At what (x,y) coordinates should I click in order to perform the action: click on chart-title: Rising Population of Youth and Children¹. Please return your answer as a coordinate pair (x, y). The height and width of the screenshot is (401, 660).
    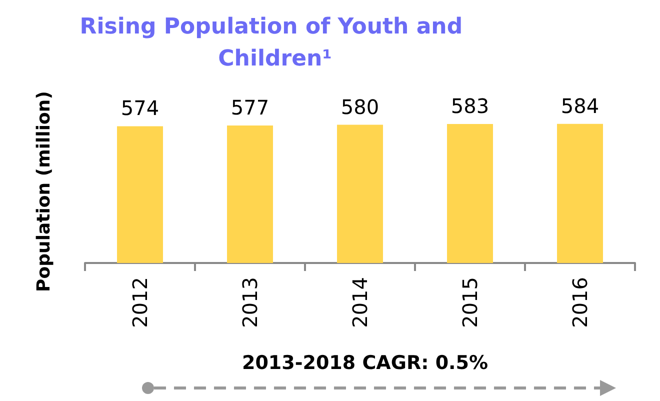
    Looking at the image, I should click on (275, 43).